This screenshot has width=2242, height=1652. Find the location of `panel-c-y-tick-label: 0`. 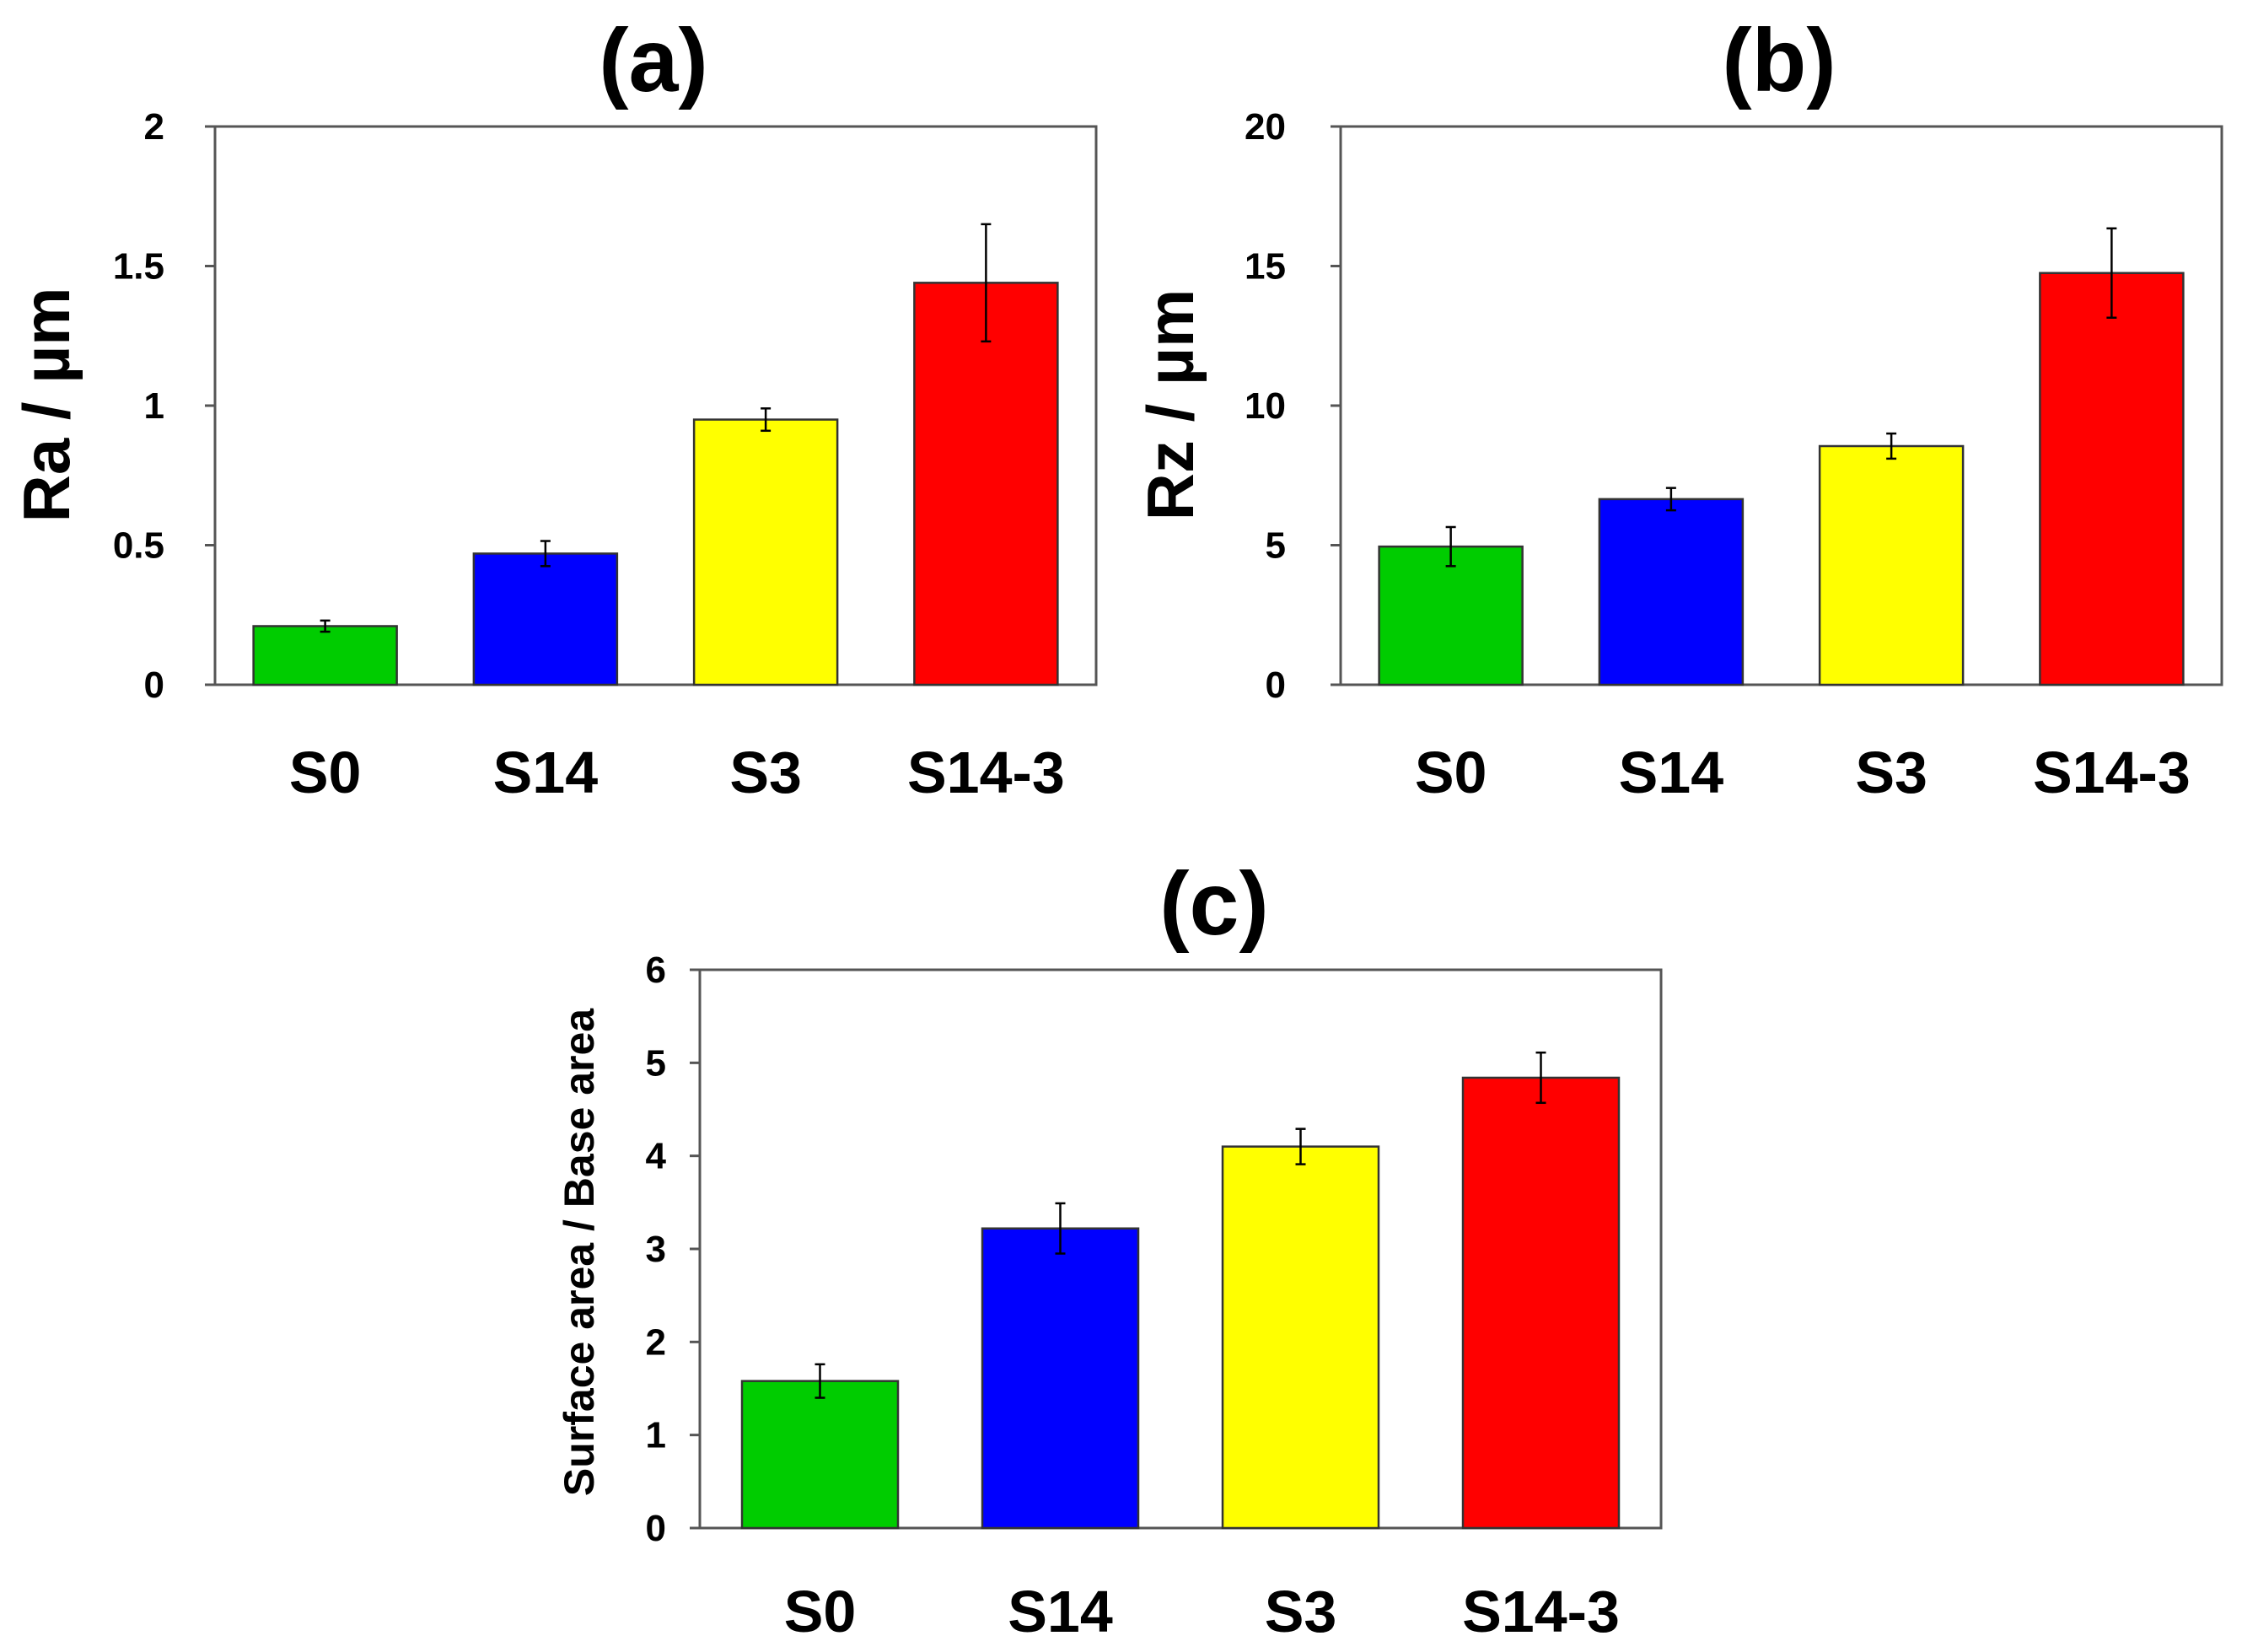

panel-c-y-tick-label: 0 is located at coordinates (656, 1529).